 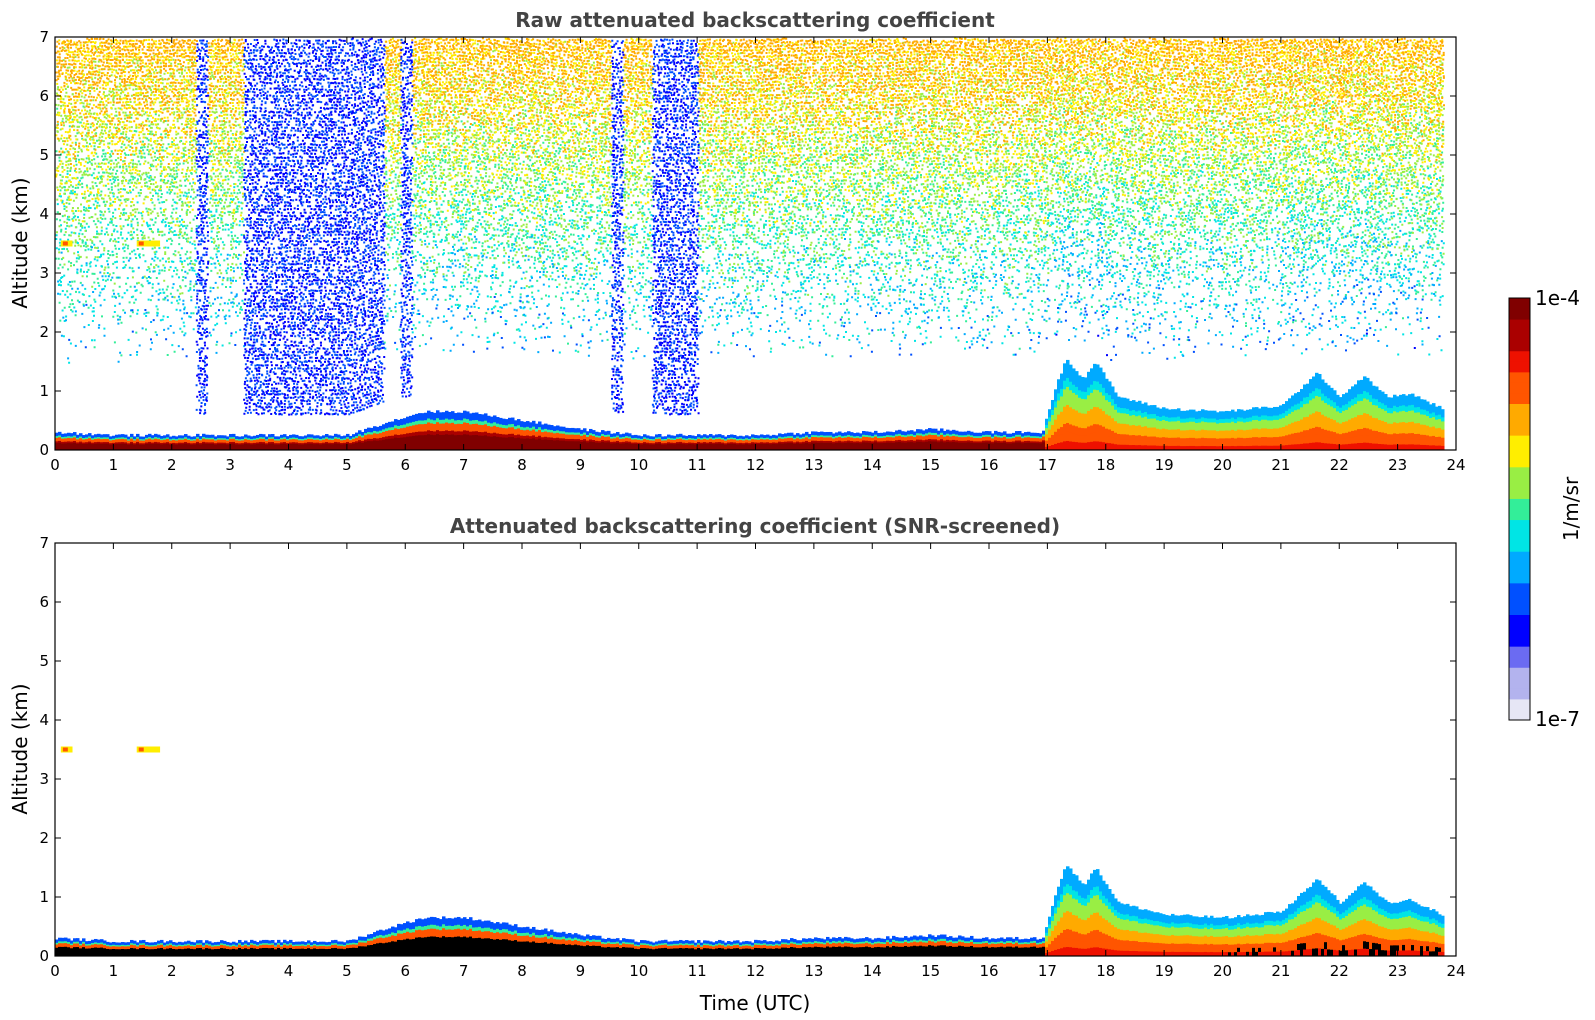 What do you see at coordinates (44, 214) in the screenshot?
I see `y-tick-label: 4` at bounding box center [44, 214].